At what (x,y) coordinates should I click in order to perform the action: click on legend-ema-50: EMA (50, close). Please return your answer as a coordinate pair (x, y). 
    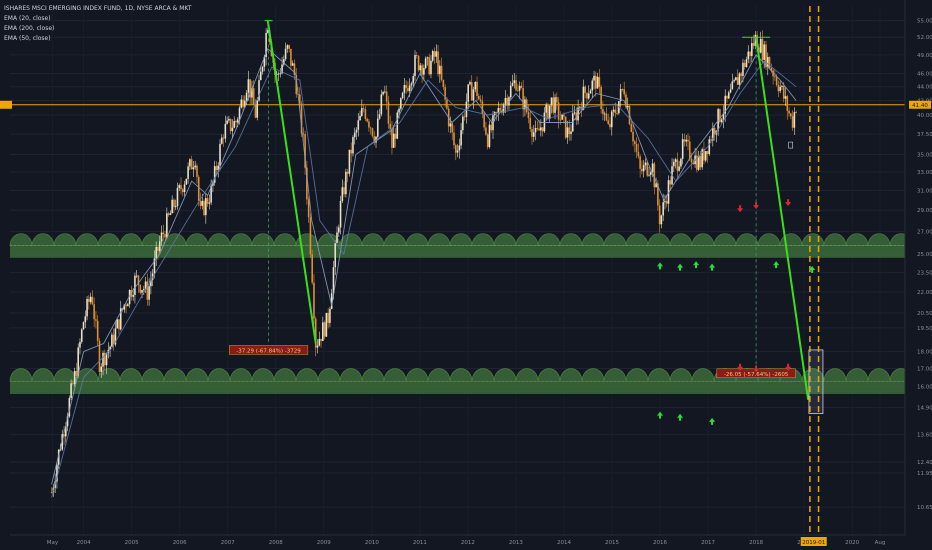
    Looking at the image, I should click on (27, 38).